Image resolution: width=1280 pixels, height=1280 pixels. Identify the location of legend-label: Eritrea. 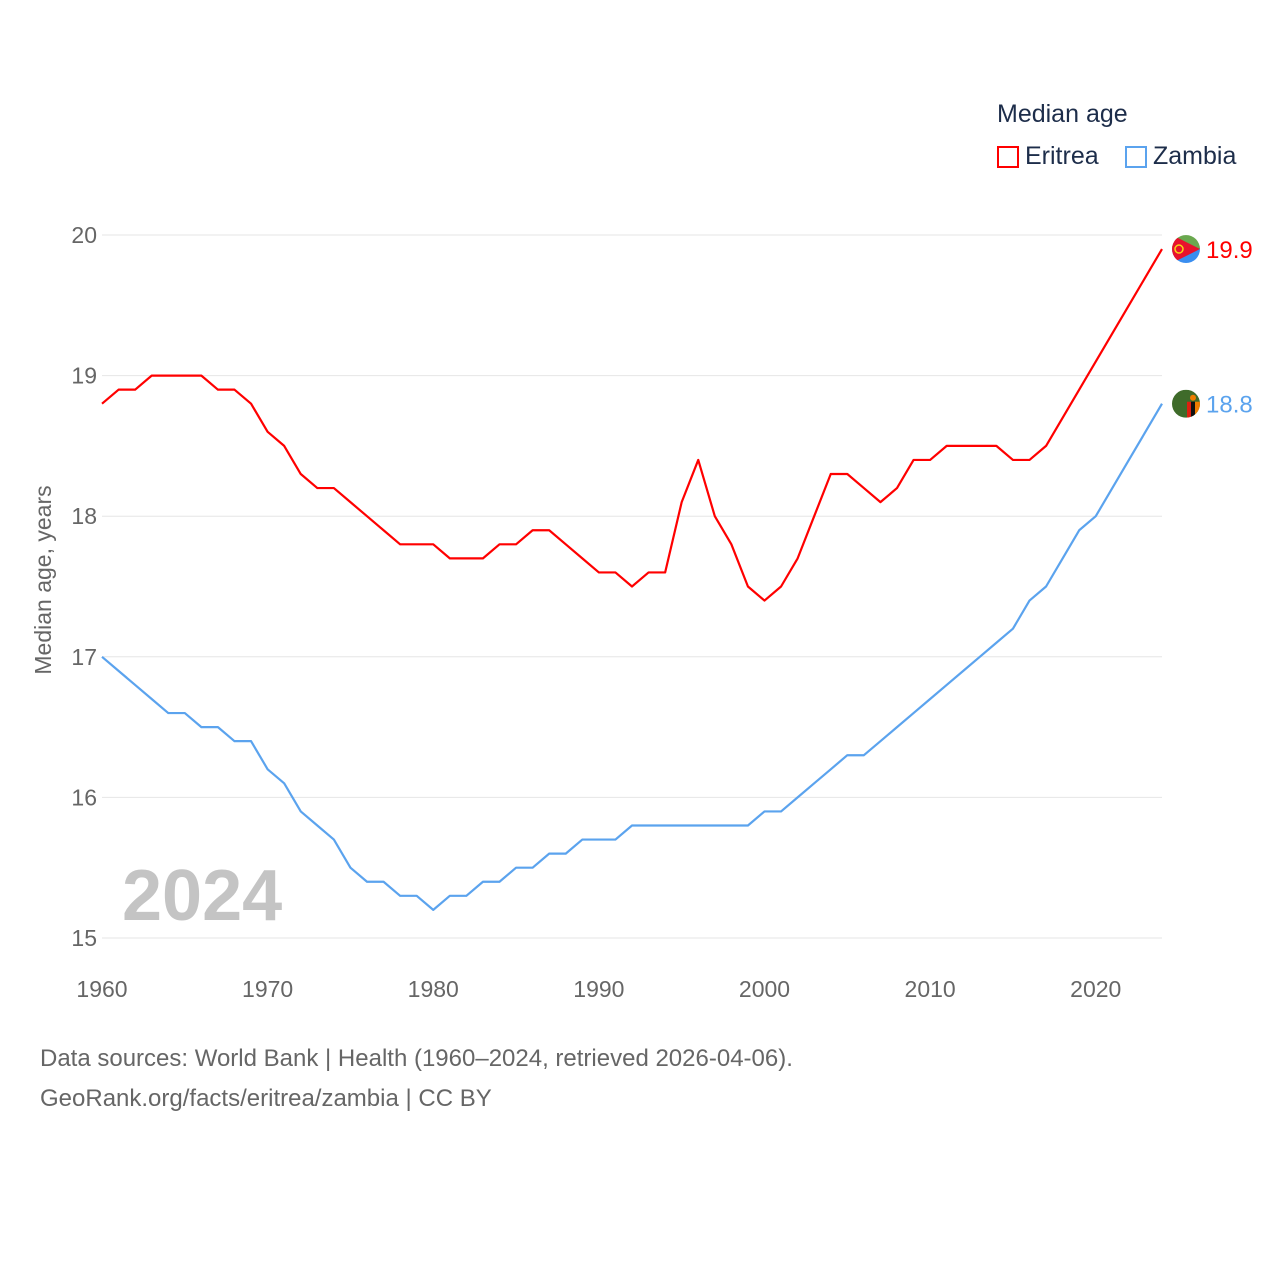
(1062, 156).